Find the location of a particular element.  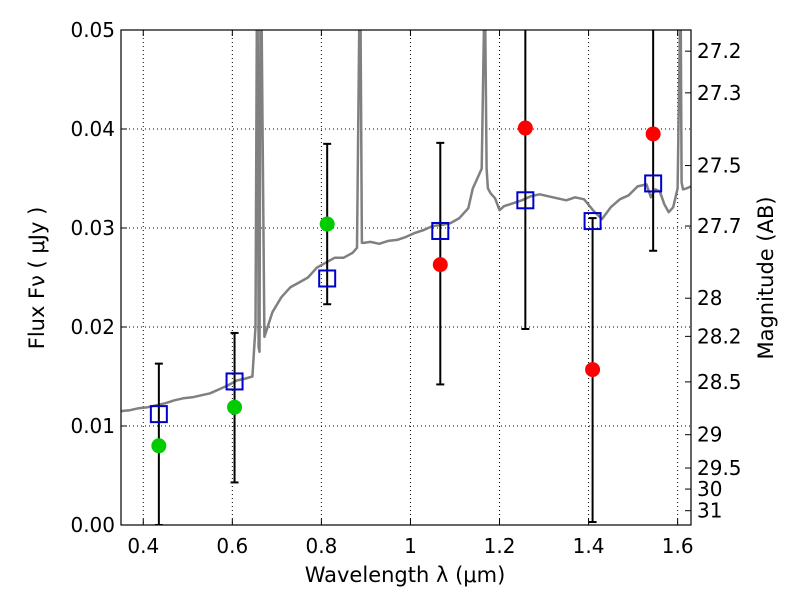

x-tick-label: 0.6 is located at coordinates (232, 546).